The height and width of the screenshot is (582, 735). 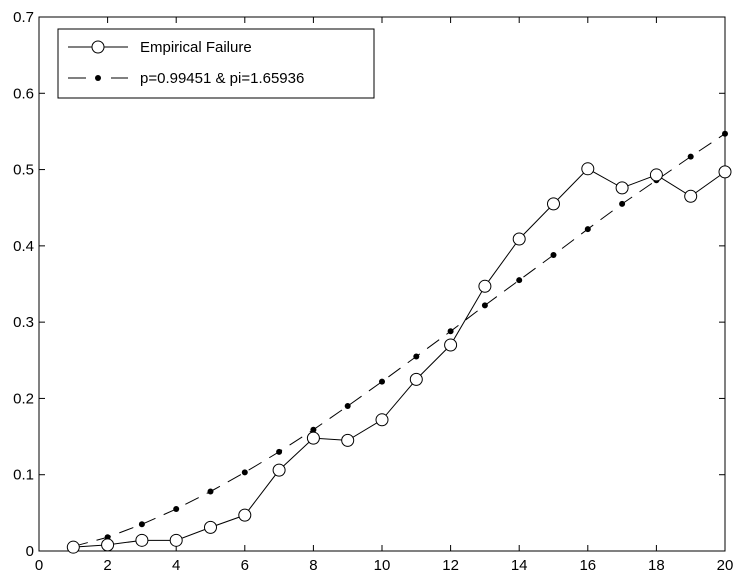 I want to click on x-tick-label: 4, so click(x=176, y=565).